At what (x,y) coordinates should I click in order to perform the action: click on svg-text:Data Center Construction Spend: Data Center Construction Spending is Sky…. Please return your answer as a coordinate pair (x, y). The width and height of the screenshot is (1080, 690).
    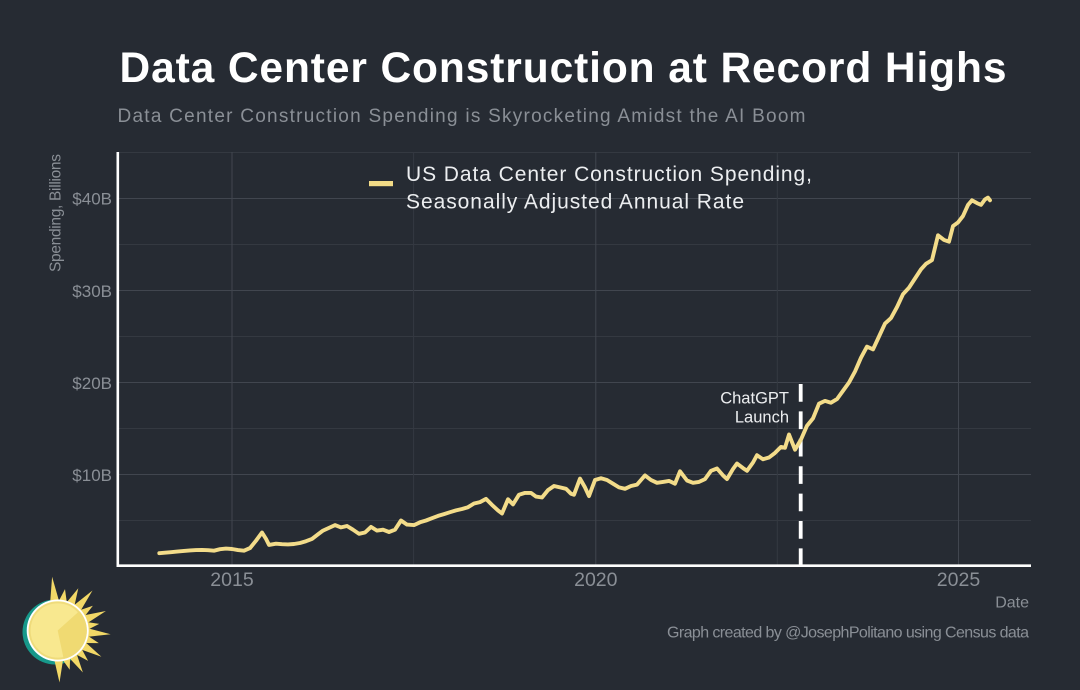
    Looking at the image, I should click on (462, 116).